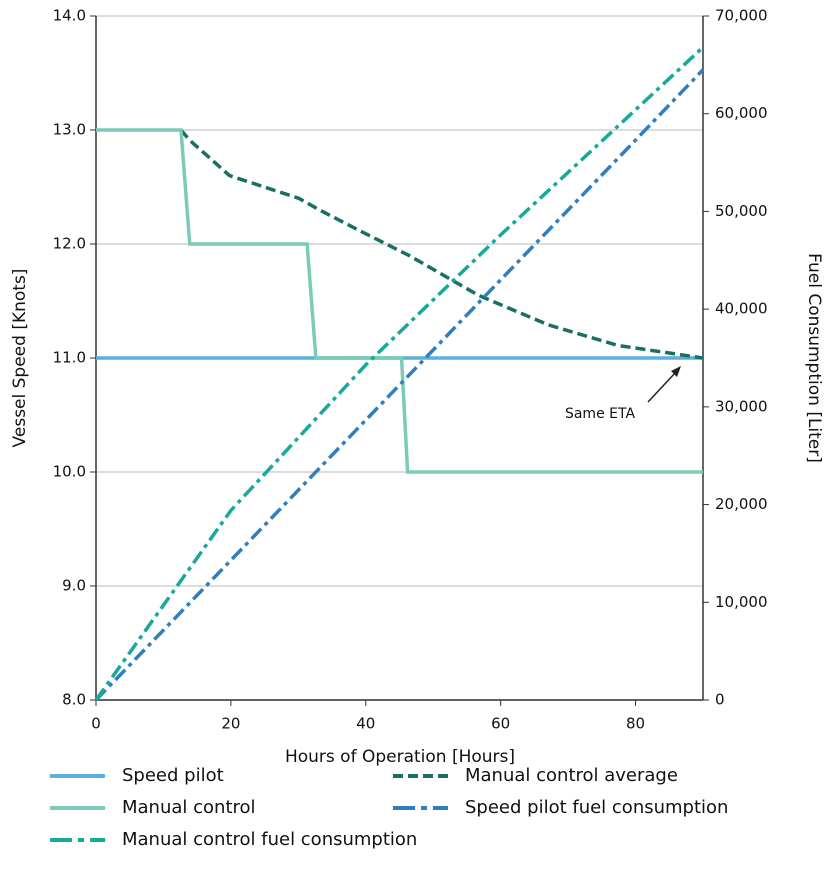  I want to click on y-tick-label: 10.0, so click(69, 472).